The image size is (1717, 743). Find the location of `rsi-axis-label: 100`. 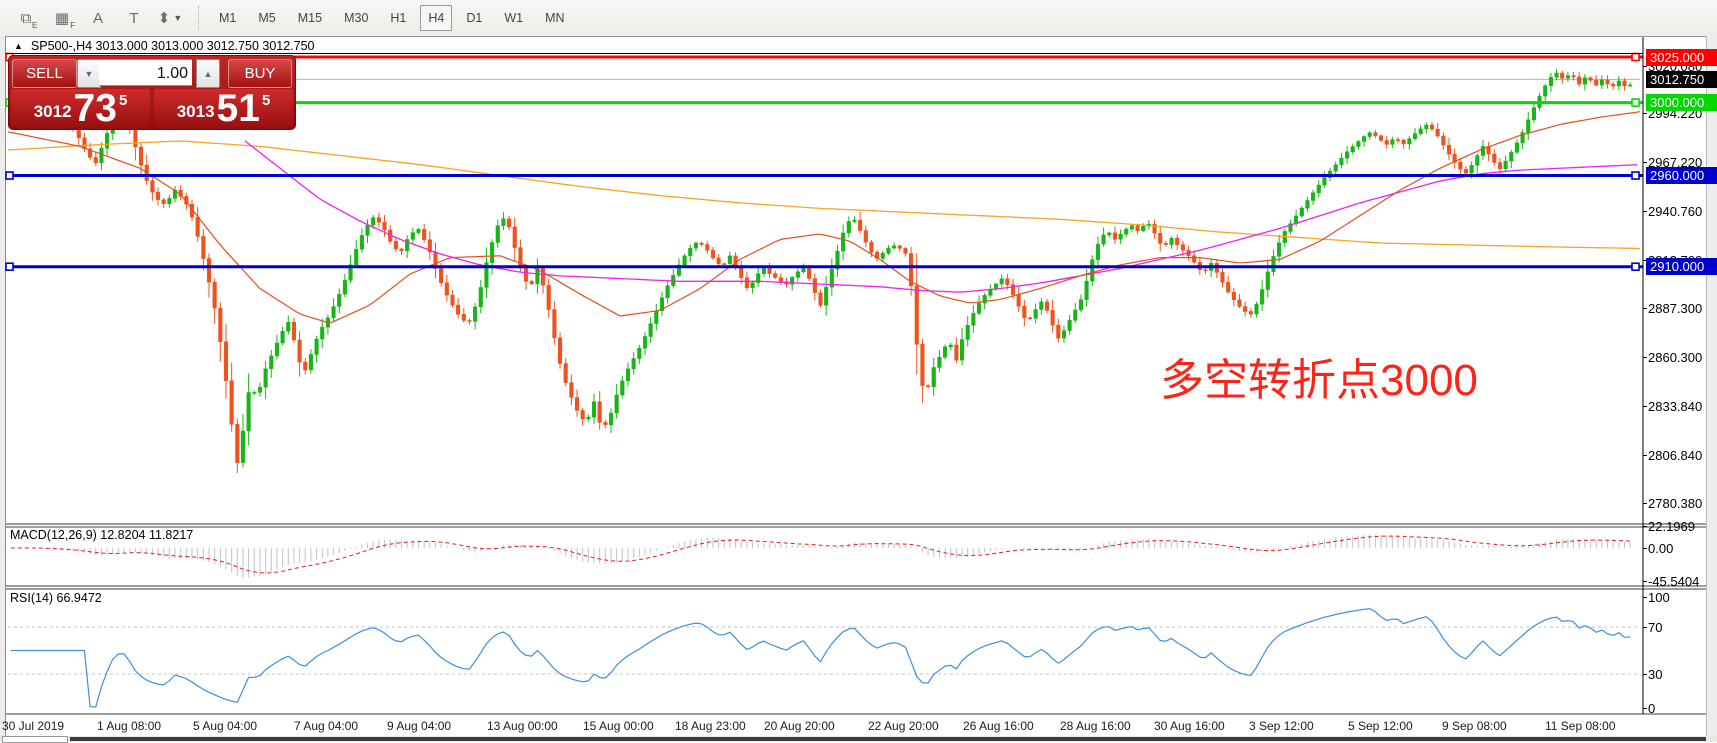

rsi-axis-label: 100 is located at coordinates (1659, 597).